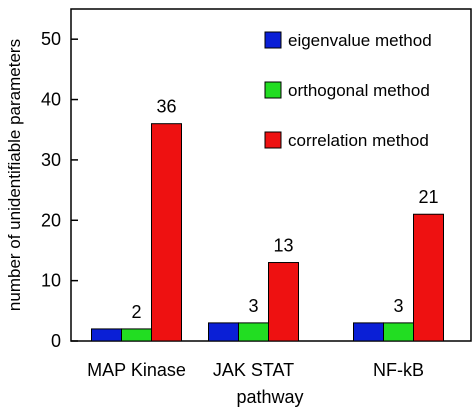 This screenshot has width=474, height=410. I want to click on x-axis: MAP Kinase JAK STAT NF-kB, so click(255, 370).